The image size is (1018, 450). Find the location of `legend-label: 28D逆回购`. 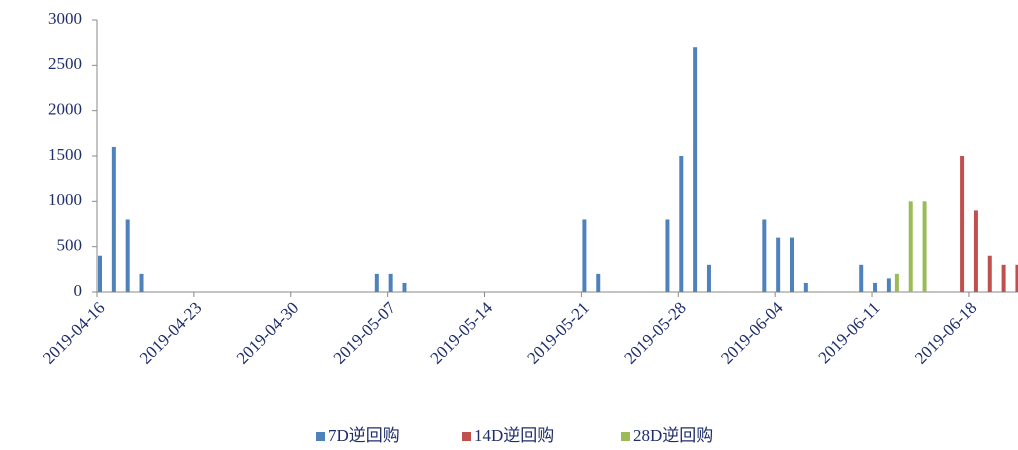

legend-label: 28D逆回购 is located at coordinates (673, 435).